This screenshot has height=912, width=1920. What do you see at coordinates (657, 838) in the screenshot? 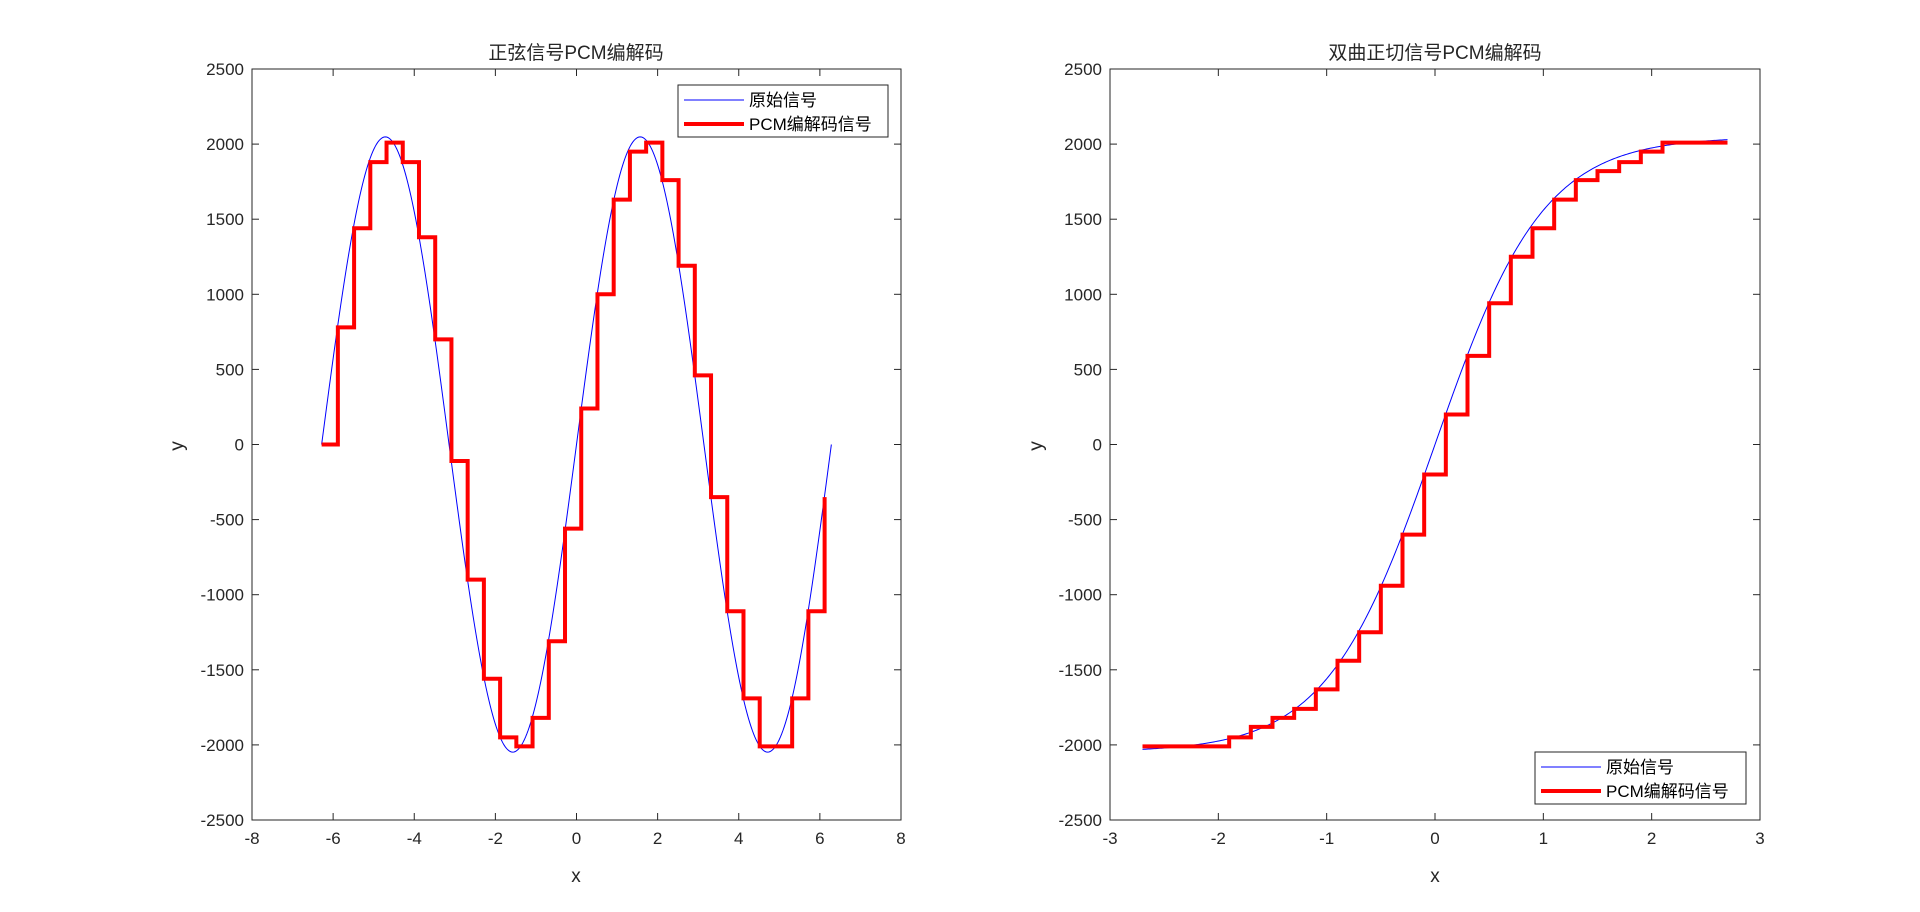
I see `left-x-tick-label: 2` at bounding box center [657, 838].